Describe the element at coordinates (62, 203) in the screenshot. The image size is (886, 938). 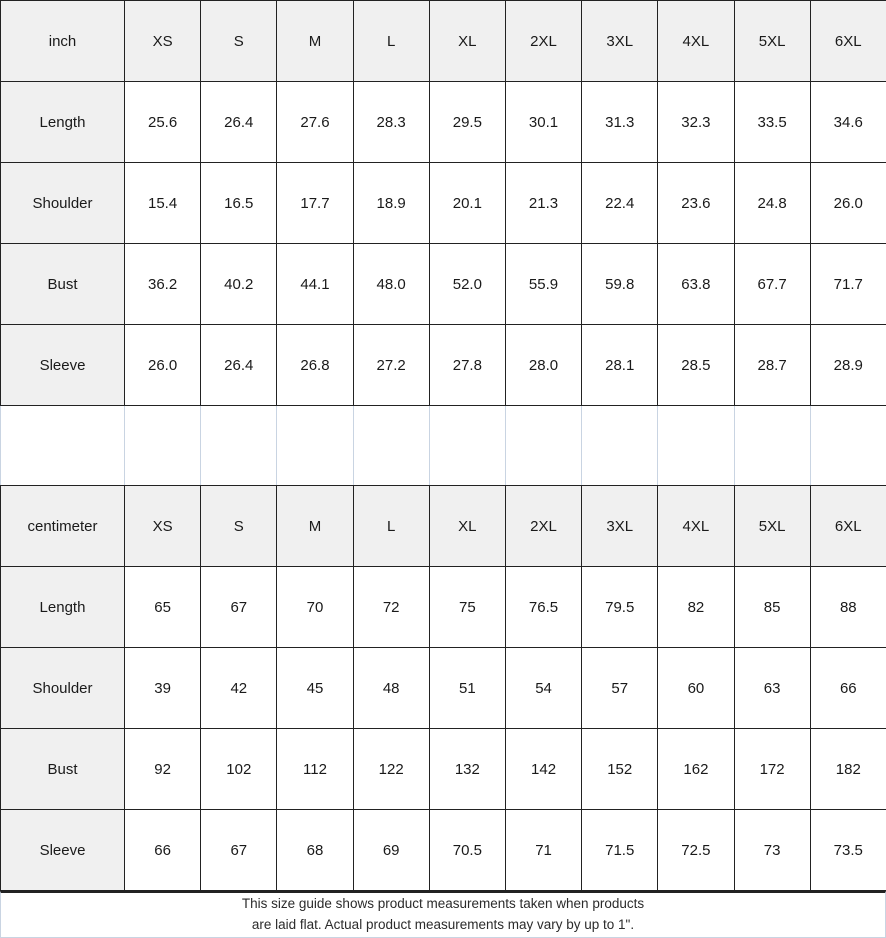
I see `row-label-shoulder: Shoulder` at that location.